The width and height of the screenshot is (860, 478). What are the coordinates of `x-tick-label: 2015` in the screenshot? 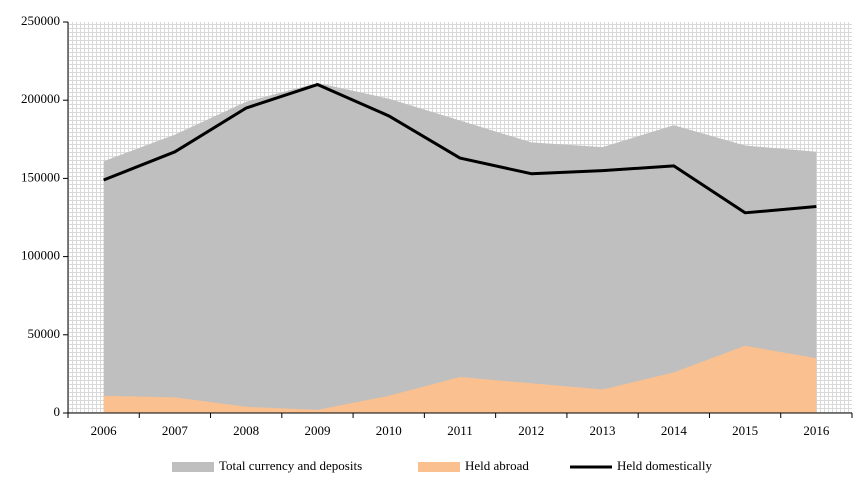 It's located at (745, 430).